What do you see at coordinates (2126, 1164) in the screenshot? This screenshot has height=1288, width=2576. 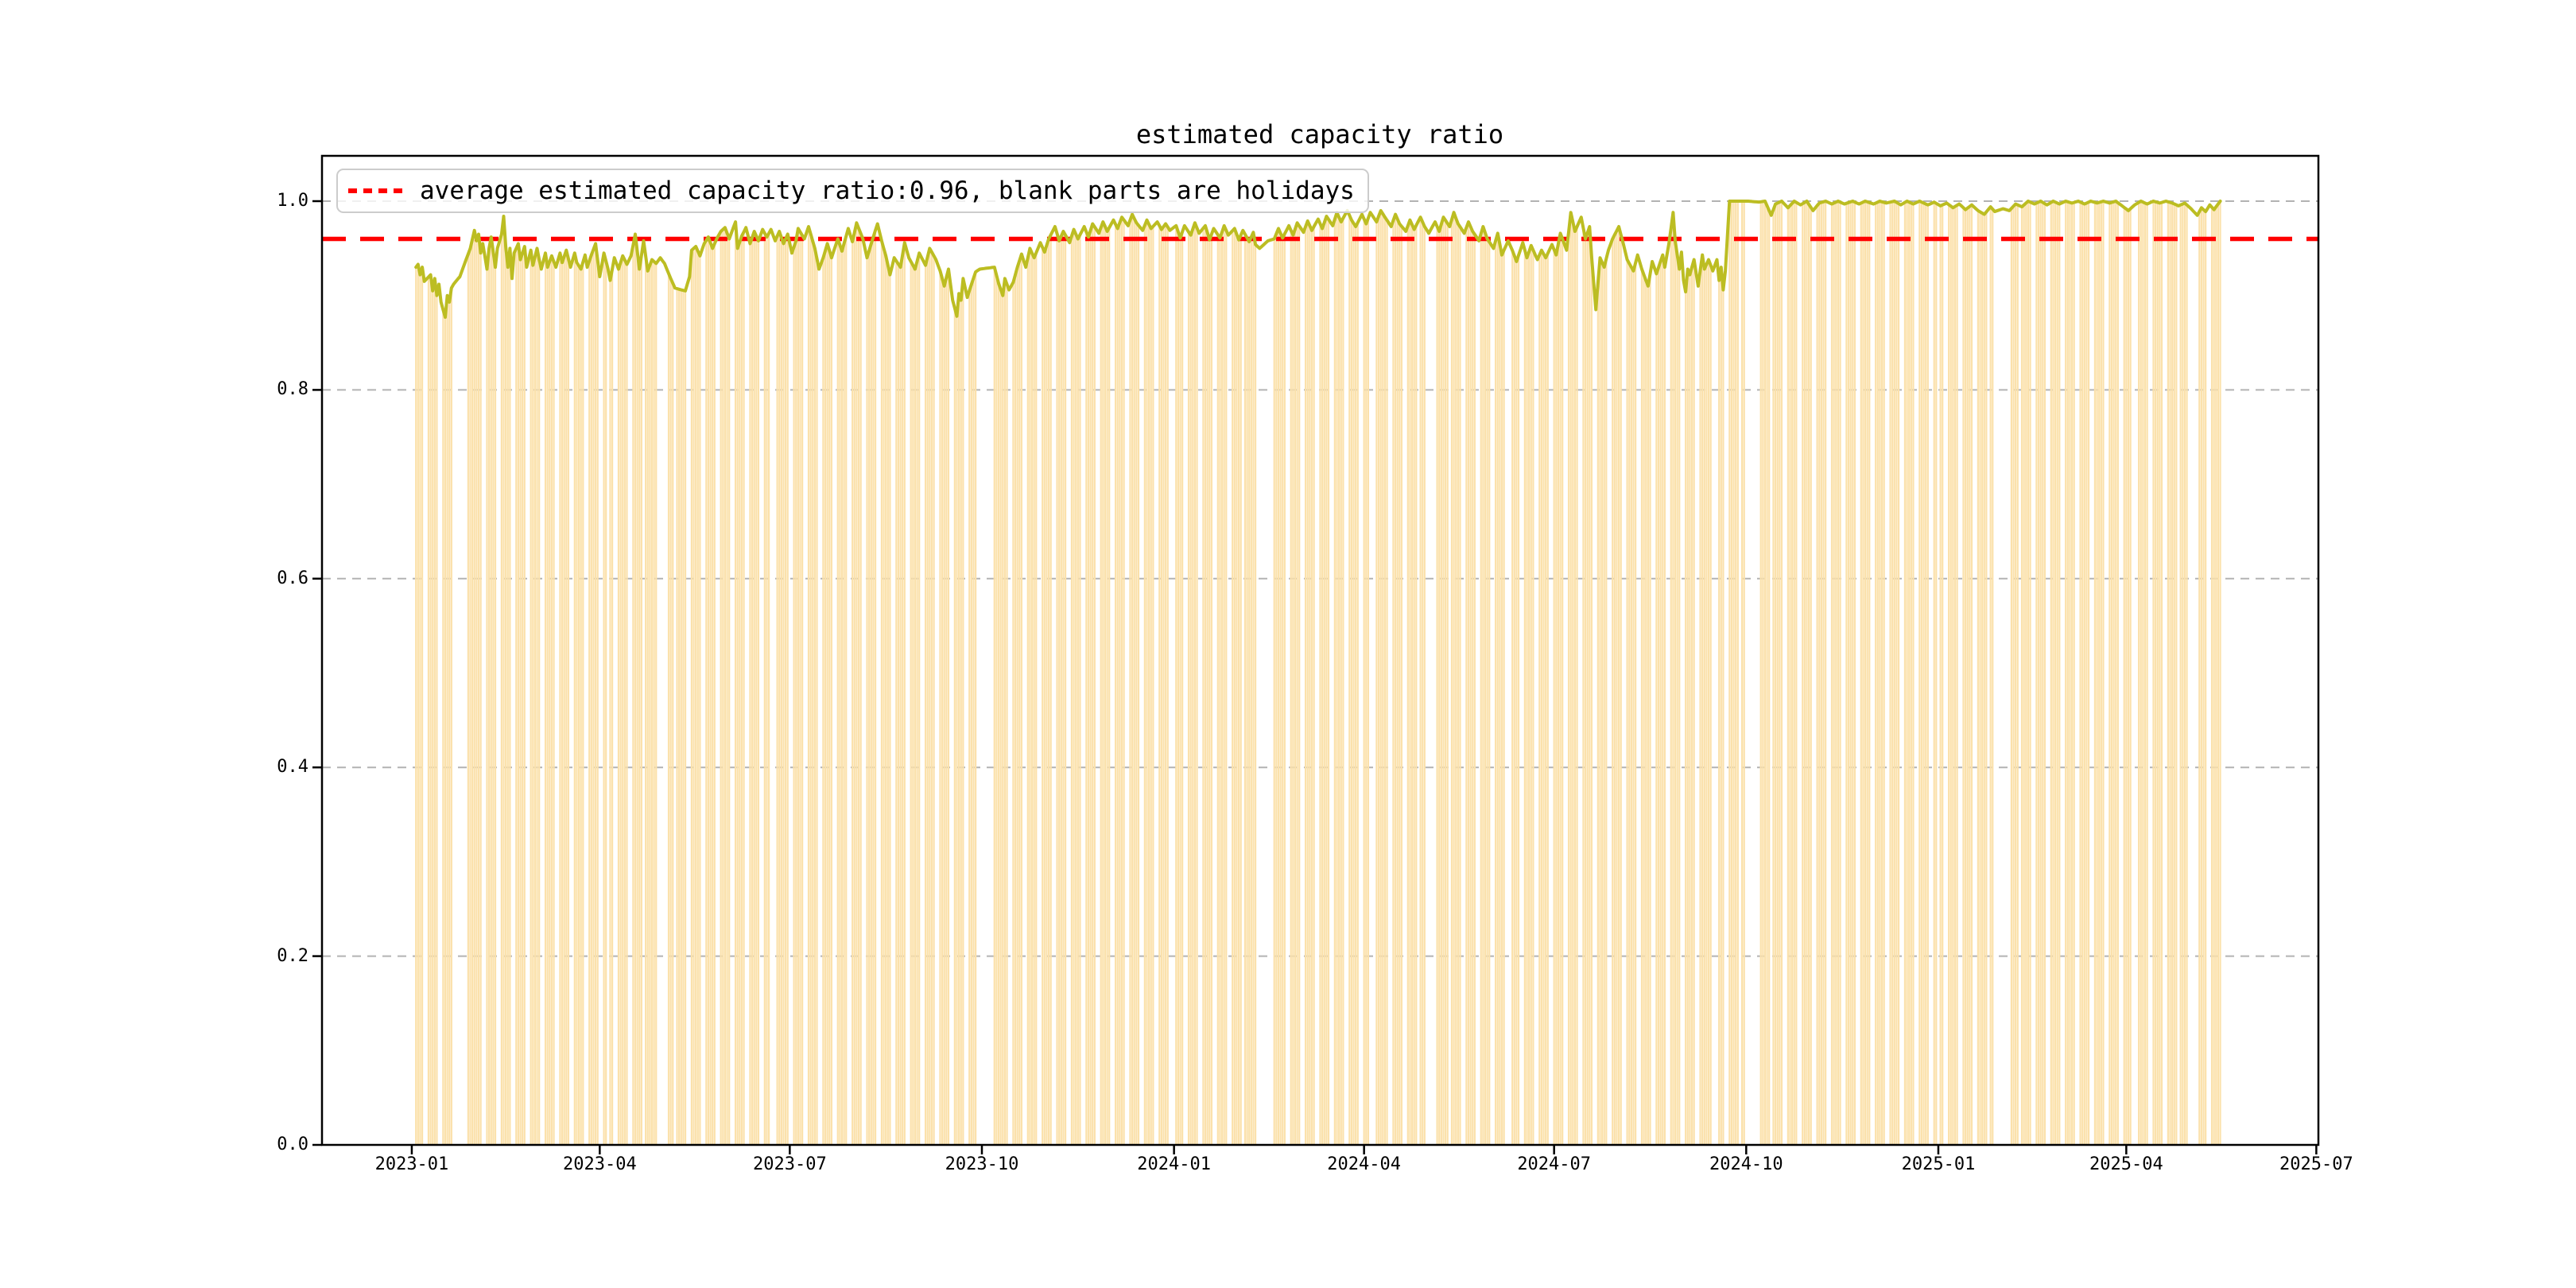 I see `x-tick-label: 2025-04` at bounding box center [2126, 1164].